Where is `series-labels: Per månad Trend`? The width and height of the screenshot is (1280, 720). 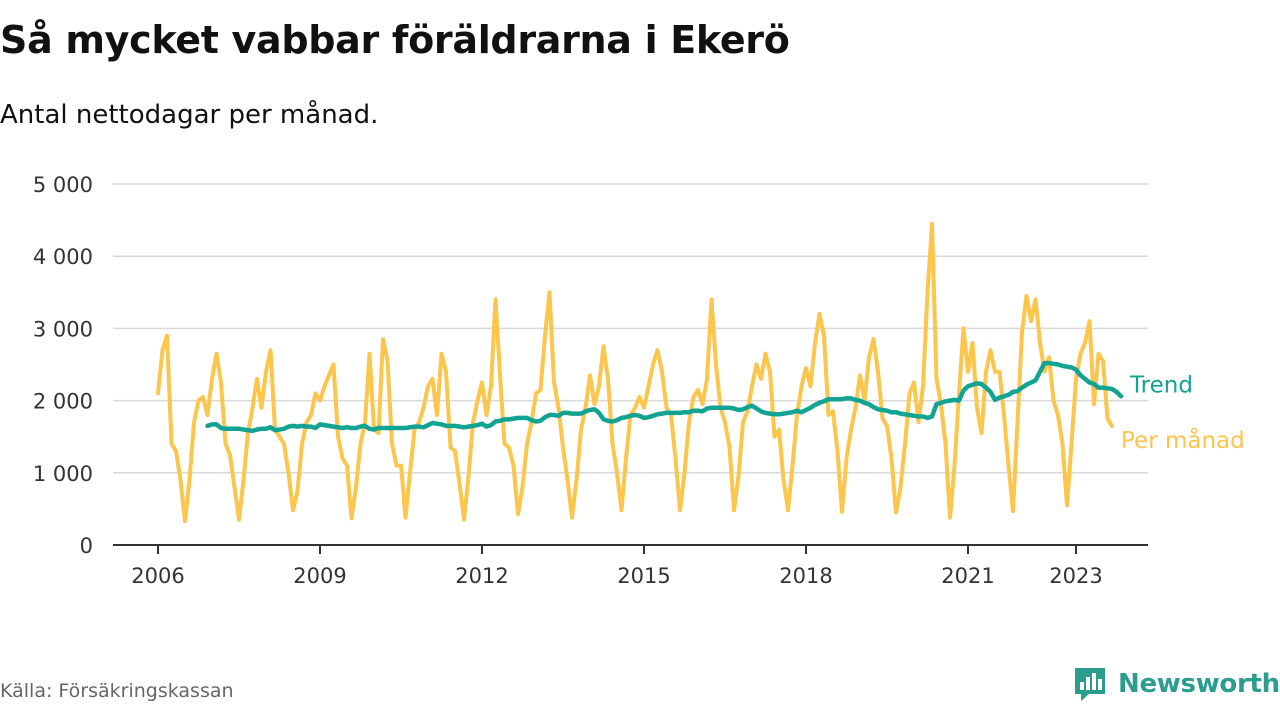 series-labels: Per månad Trend is located at coordinates (1183, 413).